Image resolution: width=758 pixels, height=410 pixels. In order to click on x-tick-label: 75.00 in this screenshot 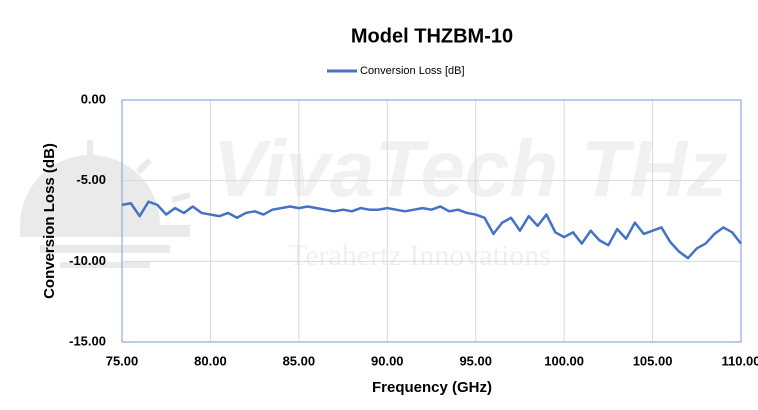, I will do `click(122, 360)`.